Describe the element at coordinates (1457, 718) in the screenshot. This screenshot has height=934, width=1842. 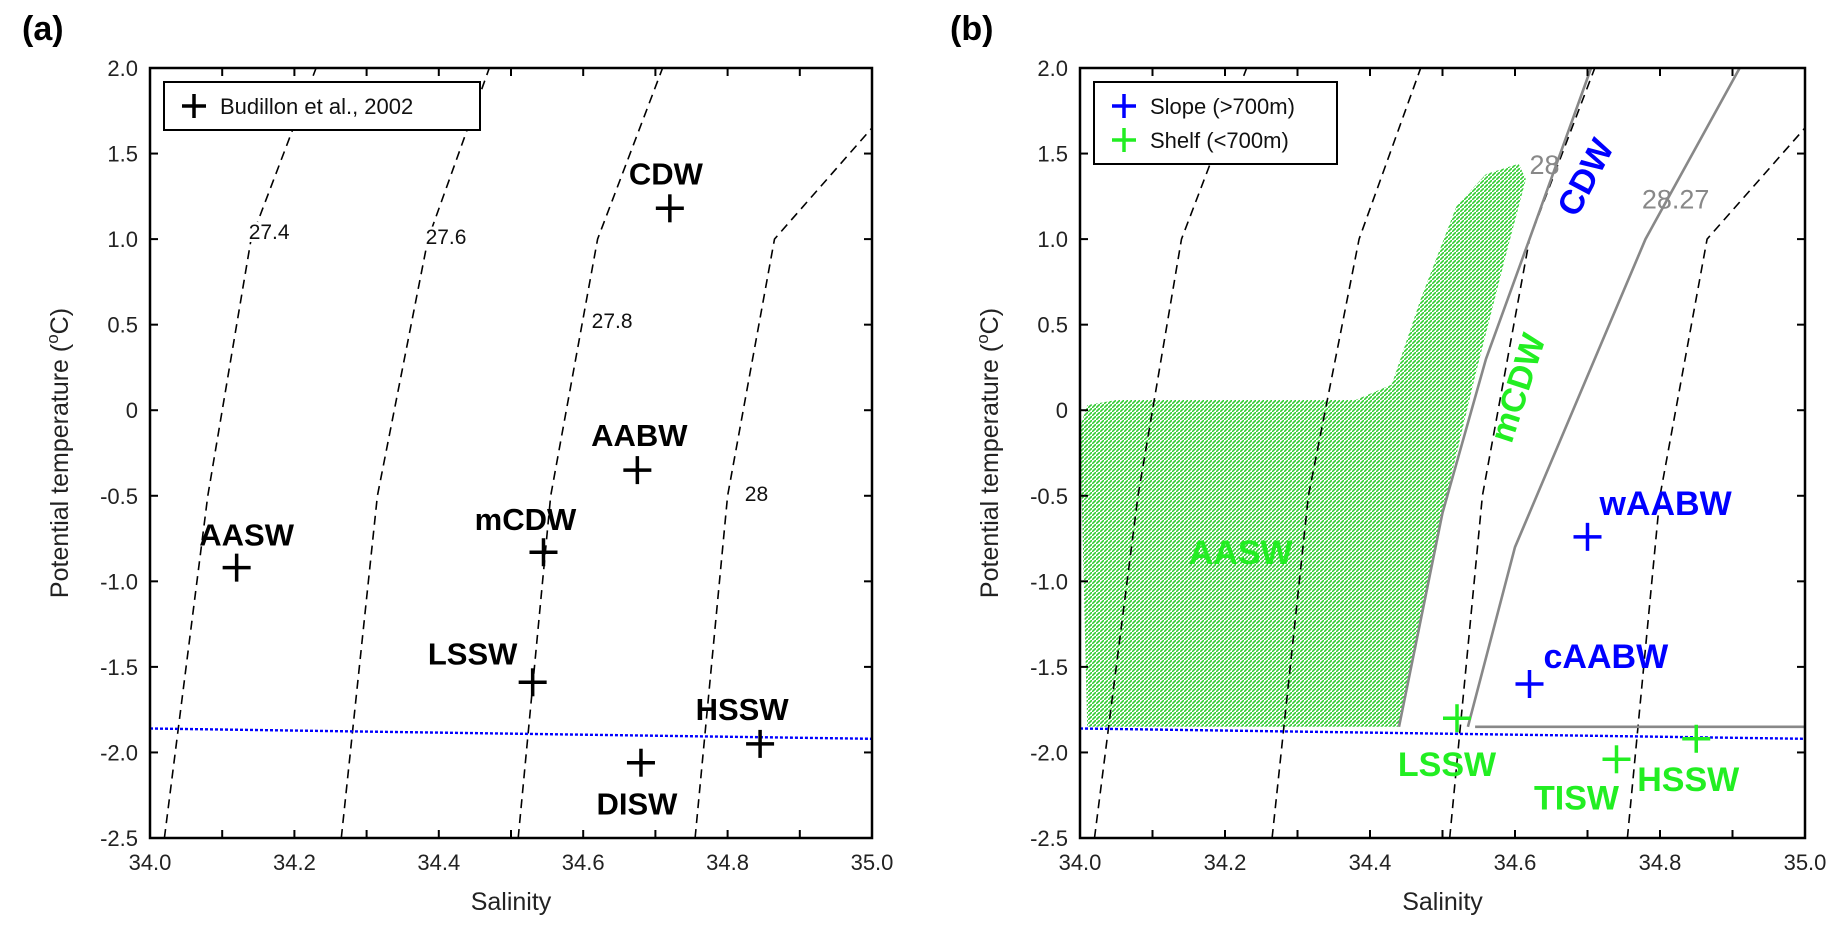
I see `shelf-point-lssw` at that location.